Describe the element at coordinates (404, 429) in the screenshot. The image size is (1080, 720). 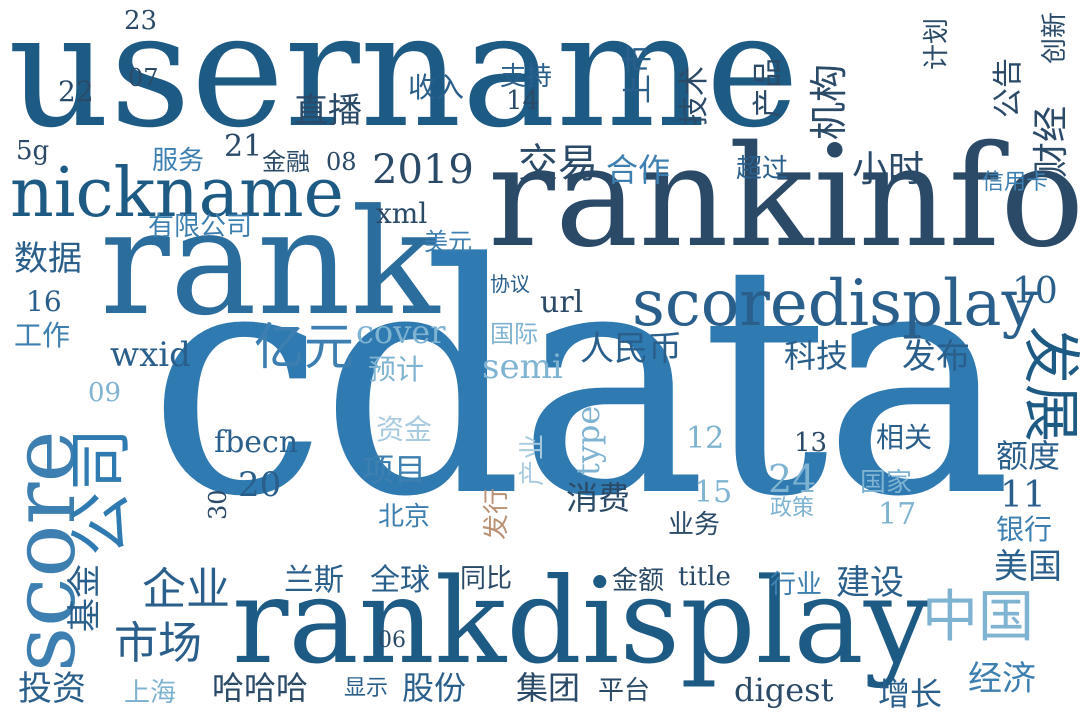
I see `word-zijin: 资金` at that location.